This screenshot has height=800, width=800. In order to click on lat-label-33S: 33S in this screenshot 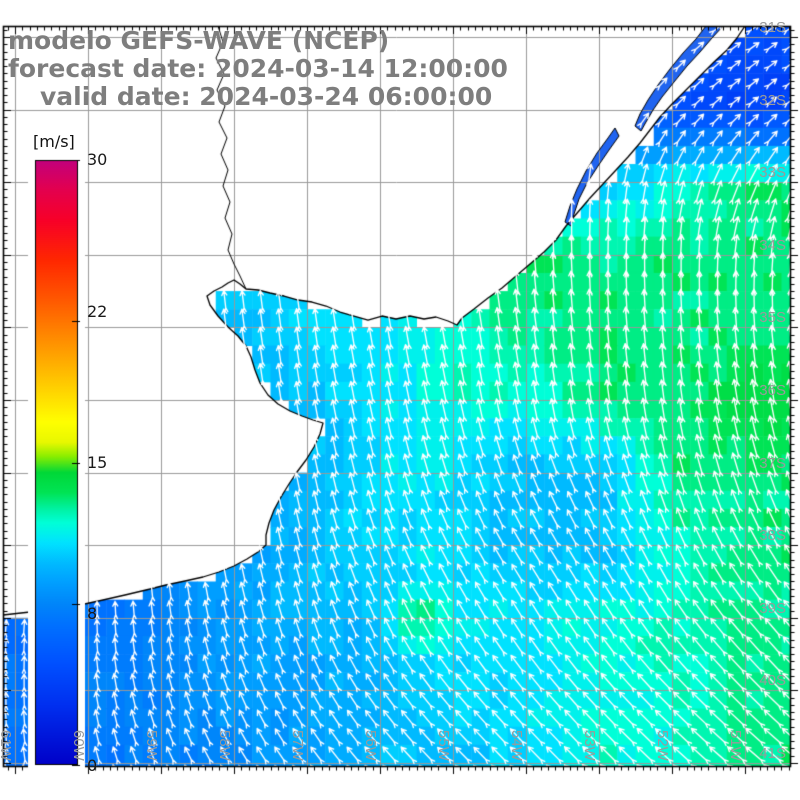, I will do `click(772, 172)`.